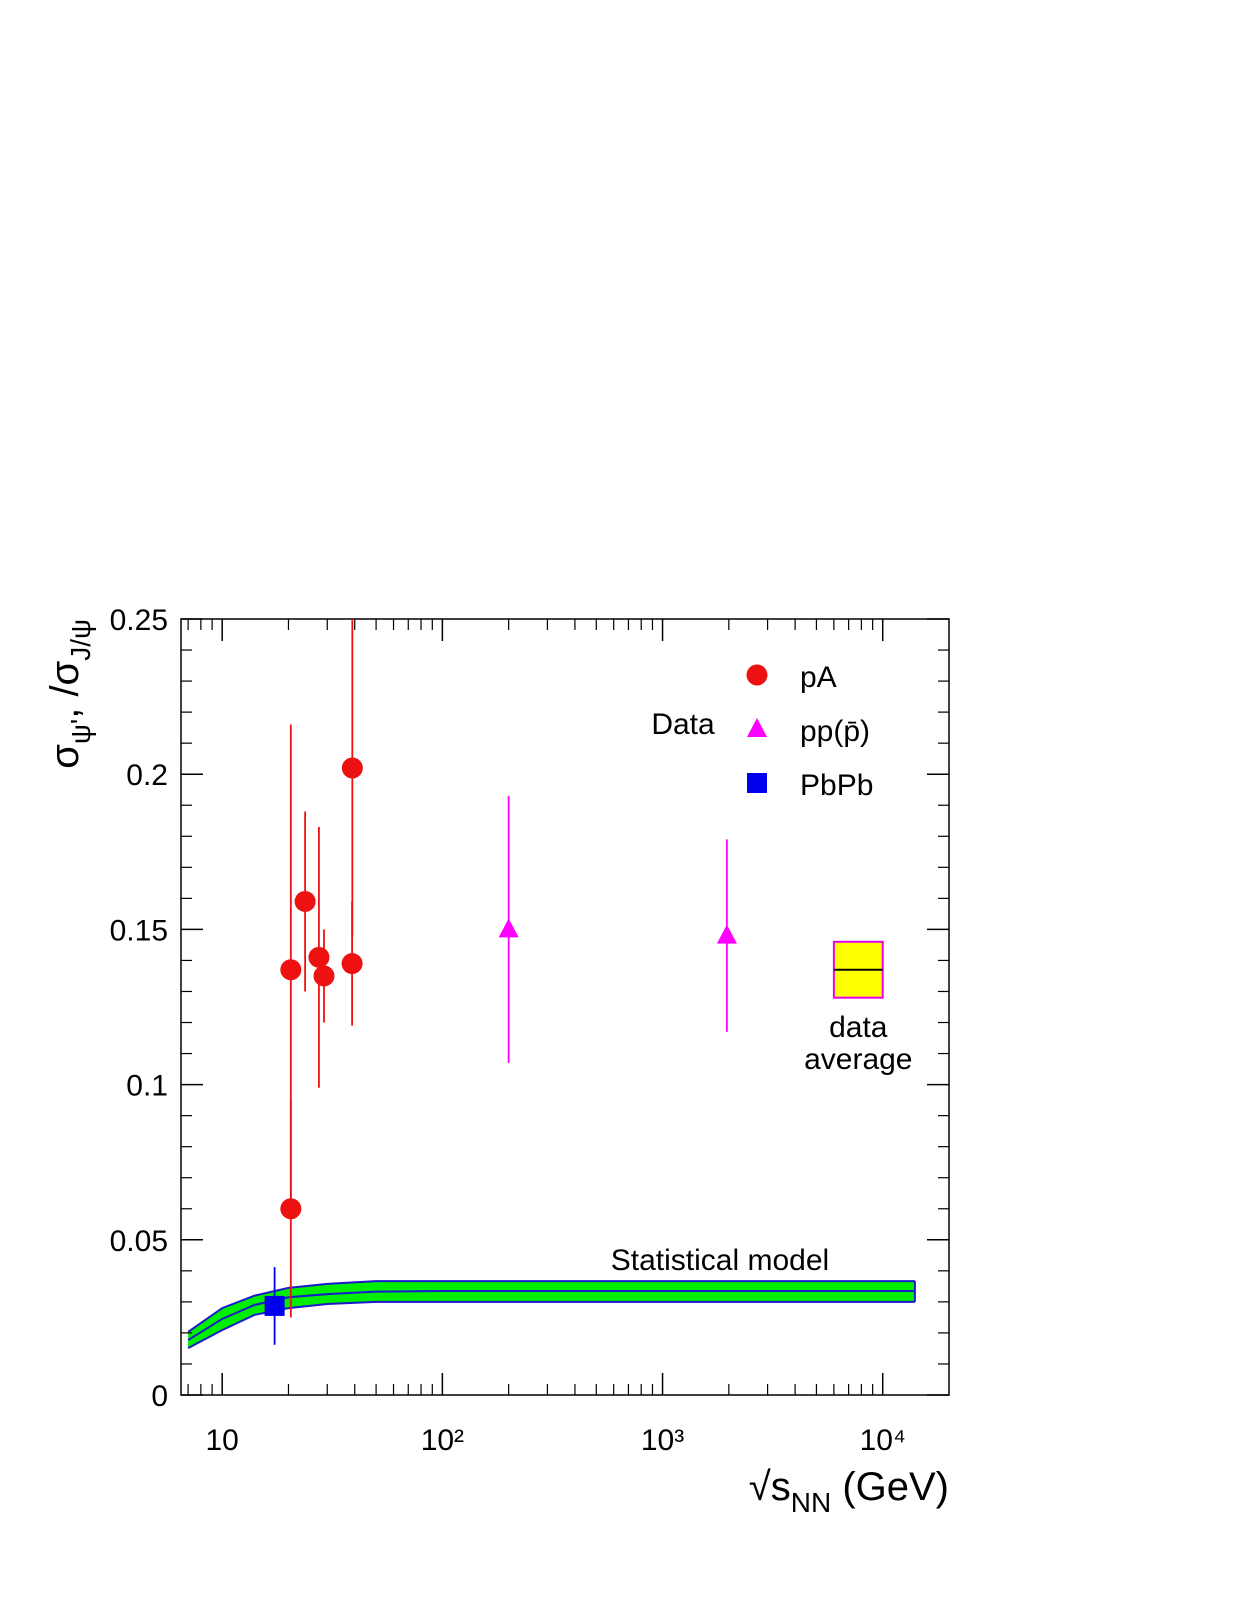  What do you see at coordinates (65, 756) in the screenshot?
I see `y-axis-title-part: σ` at bounding box center [65, 756].